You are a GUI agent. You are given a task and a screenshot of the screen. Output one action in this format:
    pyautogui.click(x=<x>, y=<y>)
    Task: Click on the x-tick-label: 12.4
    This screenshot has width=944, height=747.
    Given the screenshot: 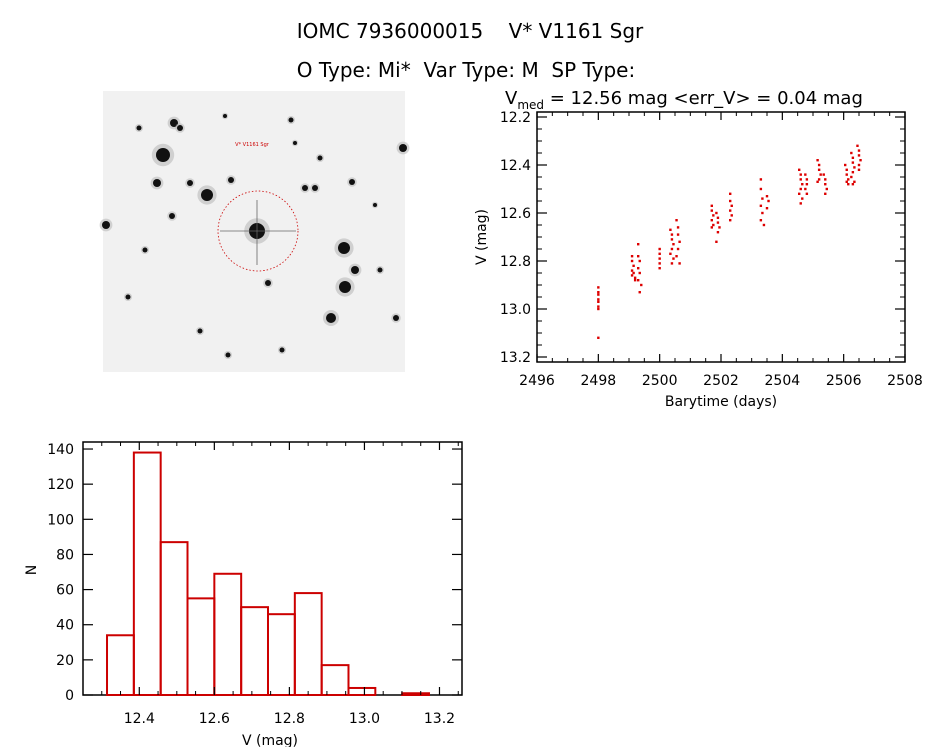 What is the action you would take?
    pyautogui.click(x=139, y=719)
    